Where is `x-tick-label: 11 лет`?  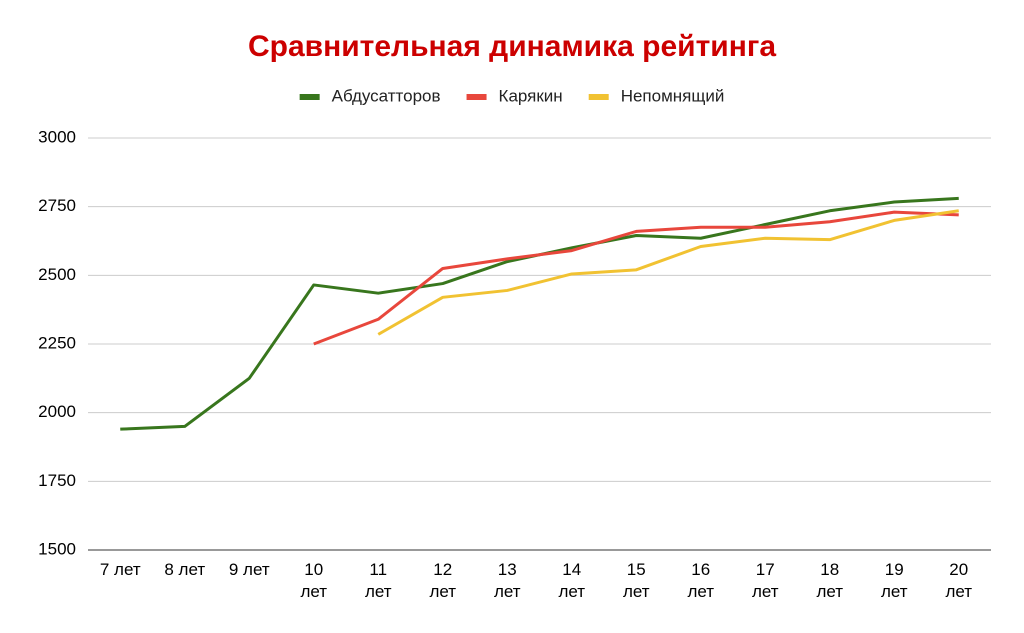
x-tick-label: 11 лет is located at coordinates (378, 580).